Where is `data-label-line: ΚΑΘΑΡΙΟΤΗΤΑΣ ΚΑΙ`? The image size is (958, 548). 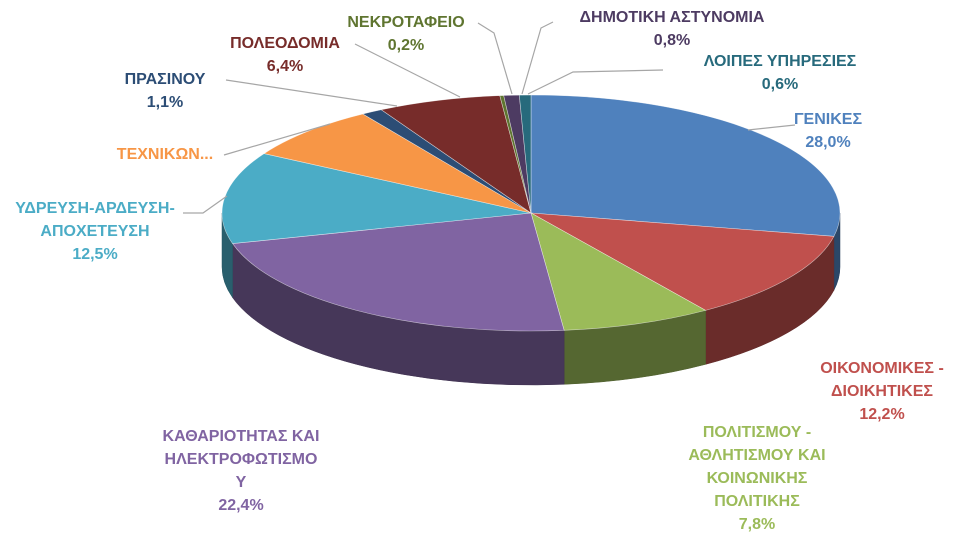
data-label-line: ΚΑΘΑΡΙΟΤΗΤΑΣ ΚΑΙ is located at coordinates (241, 436).